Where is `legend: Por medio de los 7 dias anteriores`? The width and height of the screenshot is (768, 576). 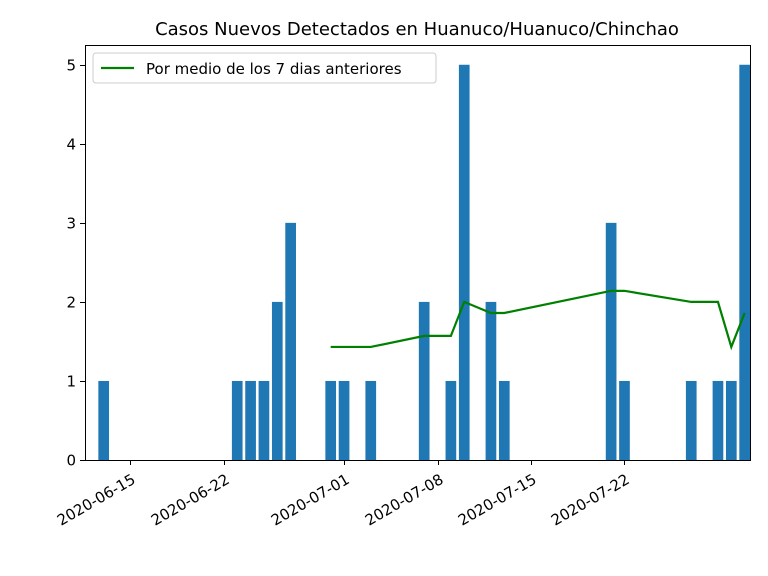
legend: Por medio de los 7 dias anteriores is located at coordinates (264, 68).